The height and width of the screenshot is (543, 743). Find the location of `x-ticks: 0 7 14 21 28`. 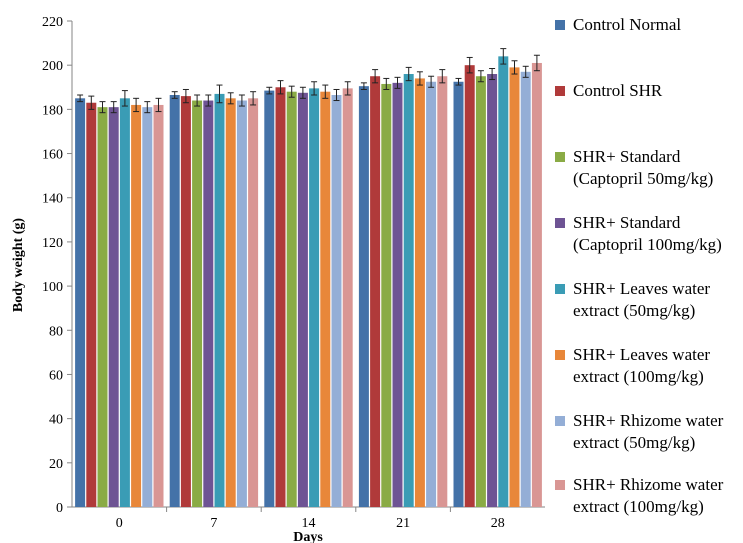

x-ticks: 0 7 14 21 28 is located at coordinates (310, 519).